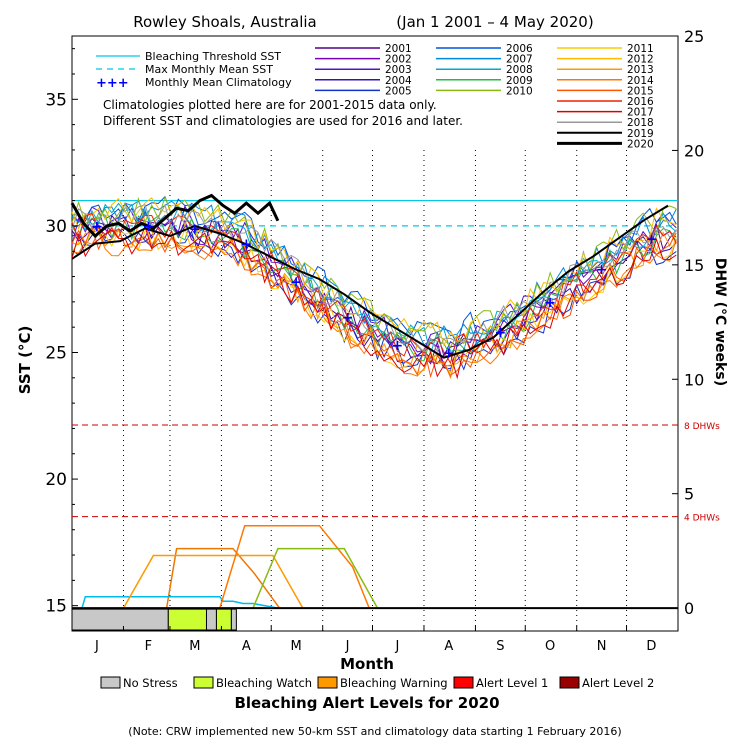 The height and width of the screenshot is (750, 750). What do you see at coordinates (112, 83) in the screenshot?
I see `legend-climatology-marker: +++` at bounding box center [112, 83].